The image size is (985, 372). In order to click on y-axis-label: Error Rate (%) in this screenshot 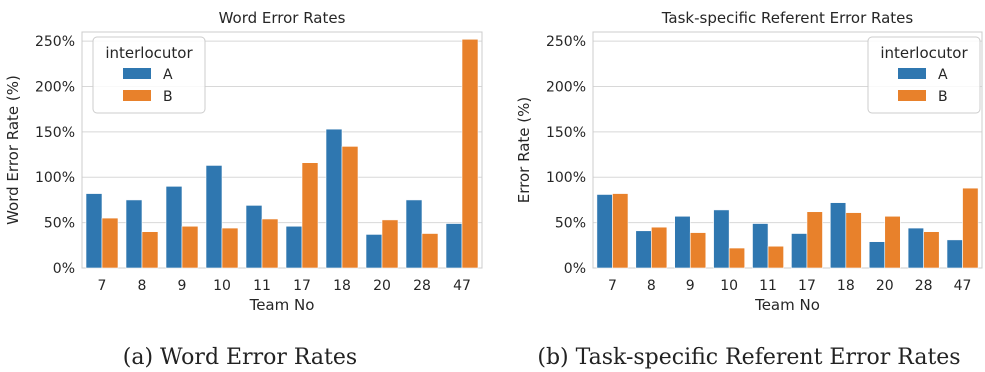, I will do `click(524, 150)`.